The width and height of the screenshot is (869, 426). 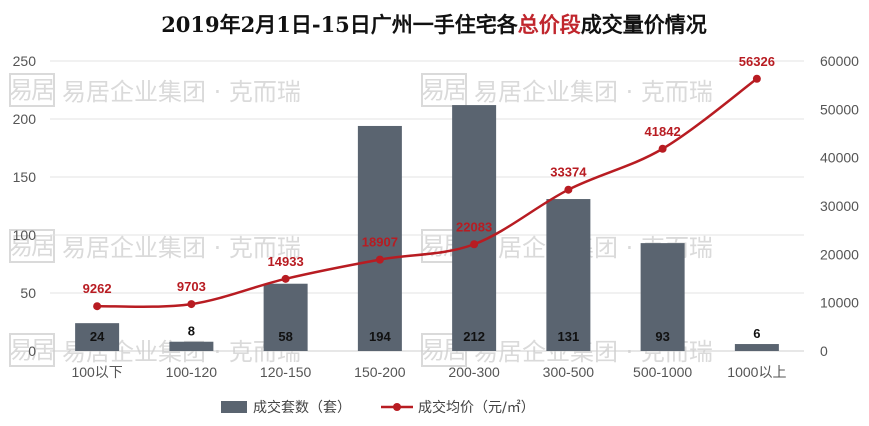 I want to click on line-data-label: 33374, so click(x=568, y=172).